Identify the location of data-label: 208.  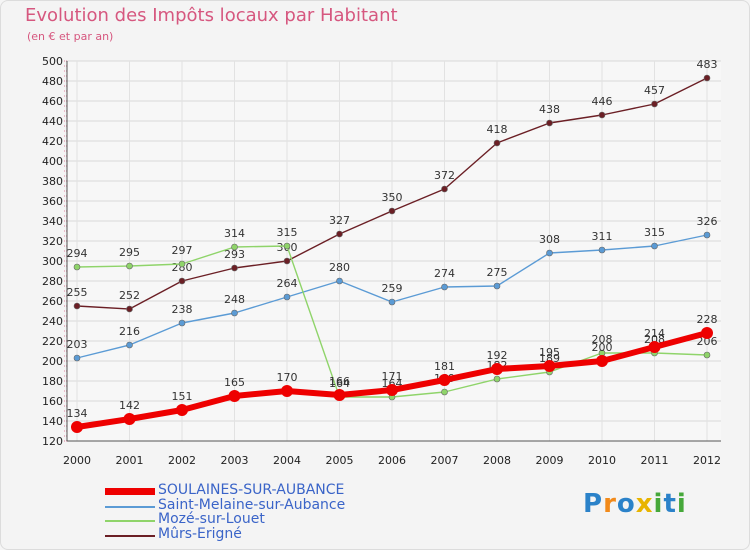
(602, 339).